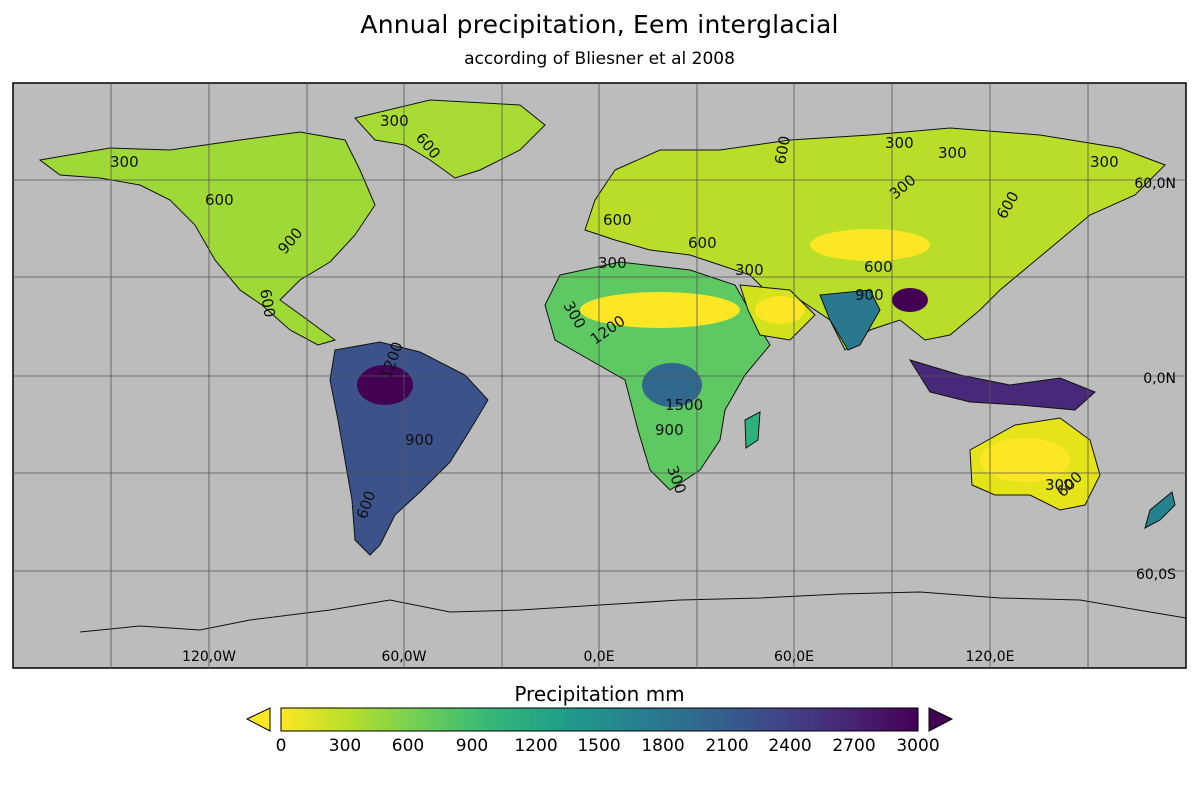 This screenshot has height=795, width=1199. Describe the element at coordinates (599, 59) in the screenshot. I see `map-subtitle: according of Bliesner et al 2008` at that location.